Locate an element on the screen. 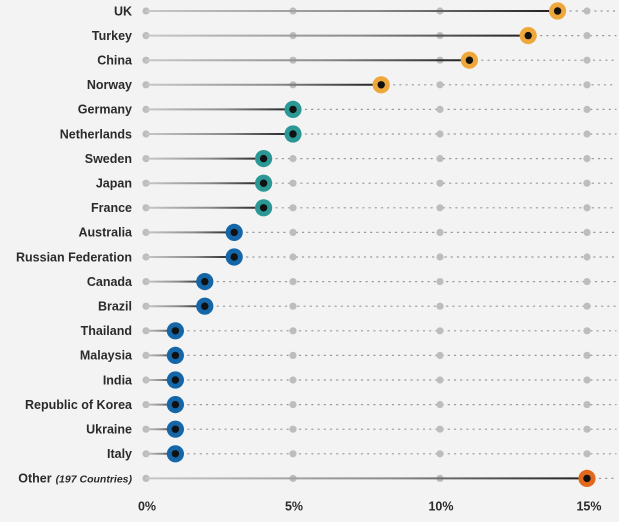  row-norway: Norway is located at coordinates (352, 85).